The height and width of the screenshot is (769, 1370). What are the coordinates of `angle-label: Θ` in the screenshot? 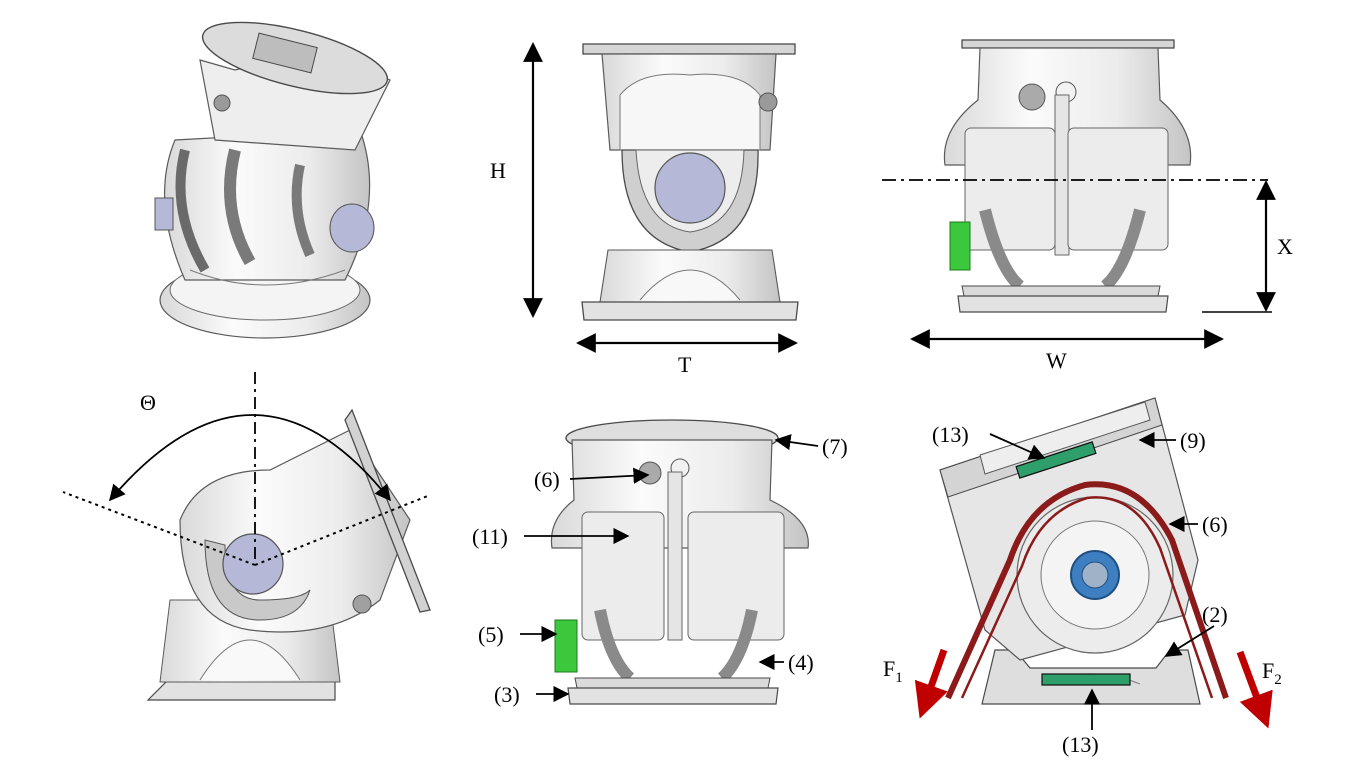 It's located at (148, 402).